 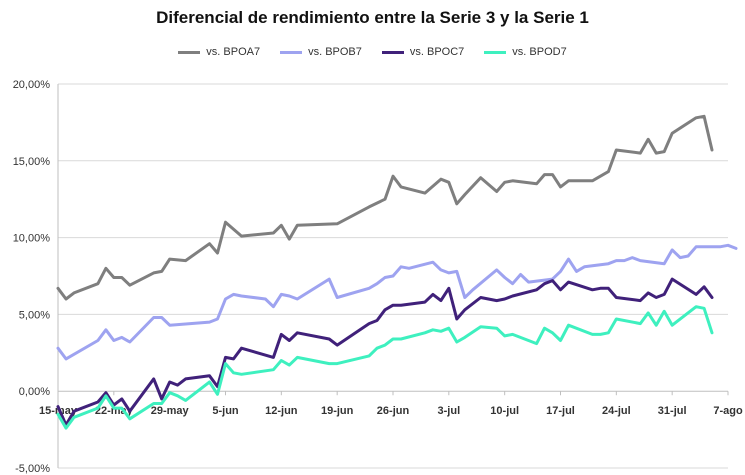 I want to click on y-tick-label: 20,00%, so click(x=32, y=85).